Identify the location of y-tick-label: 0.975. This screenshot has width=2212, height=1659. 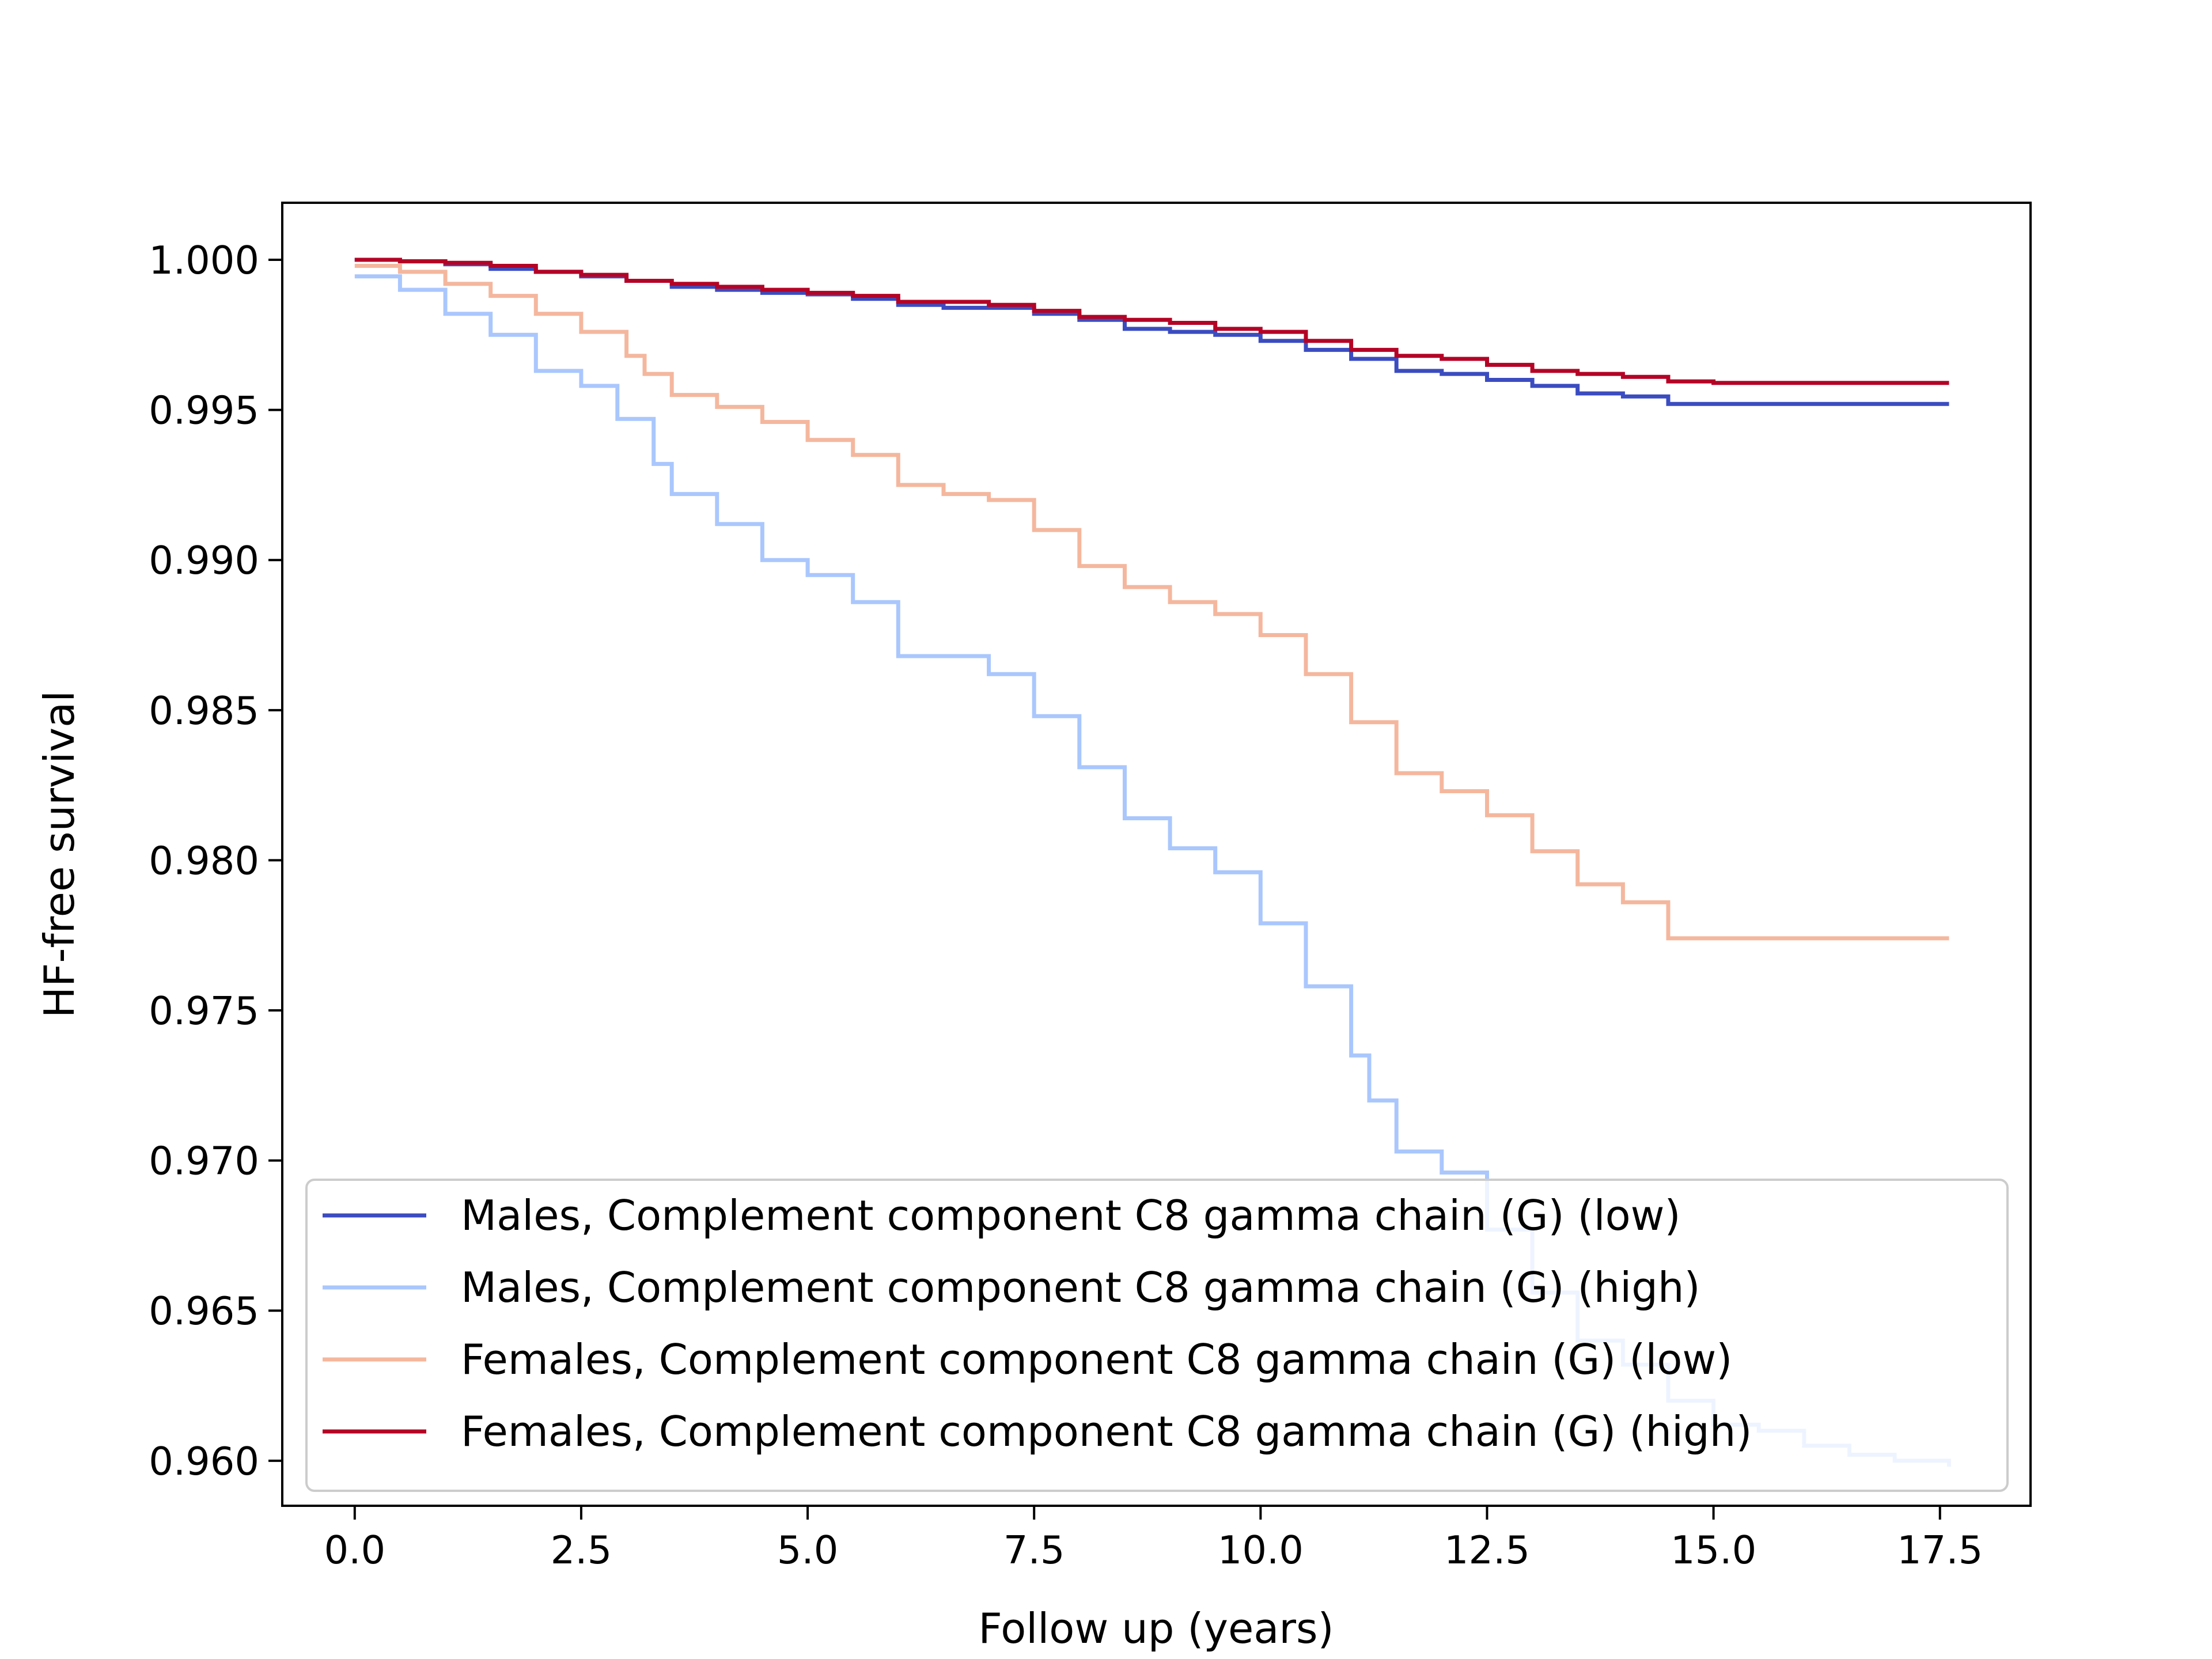
(204, 1010).